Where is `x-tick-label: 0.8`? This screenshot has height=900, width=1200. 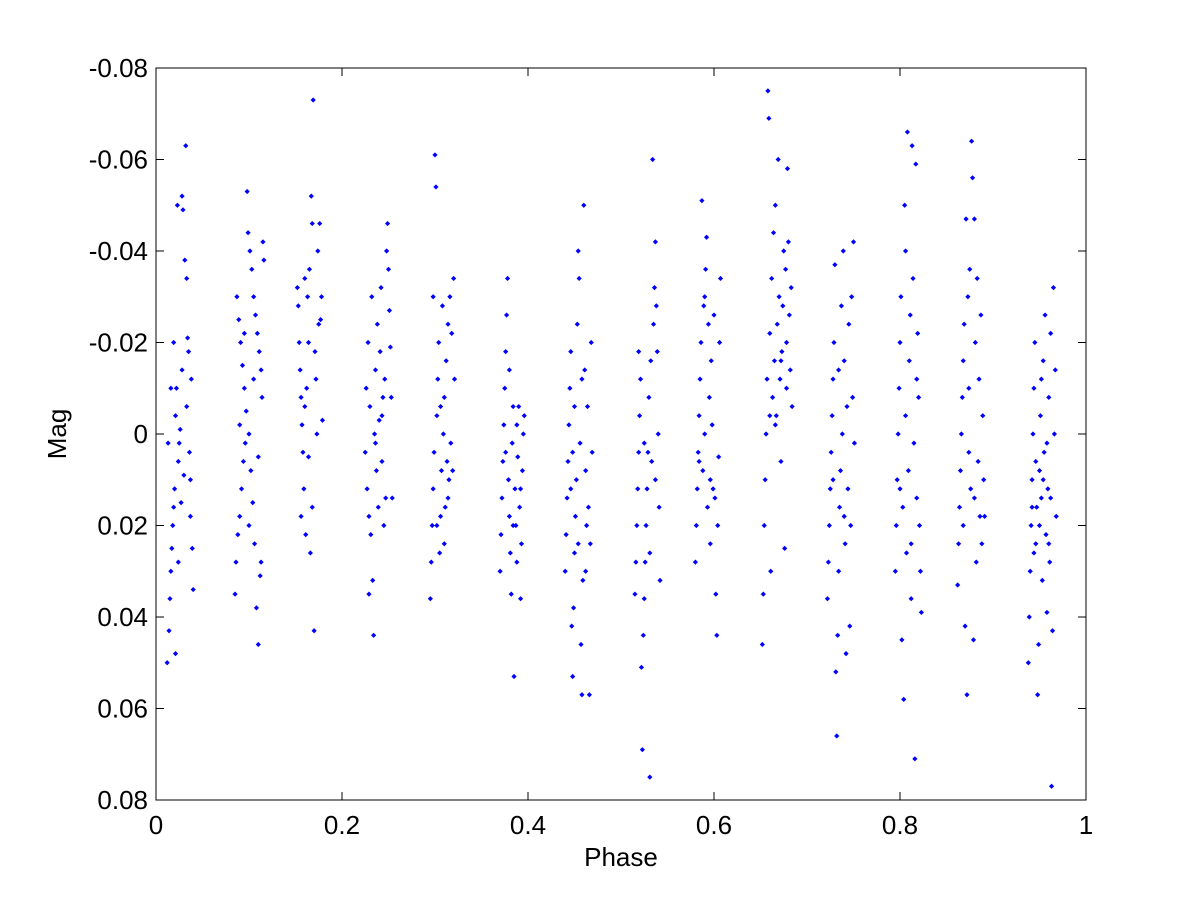 x-tick-label: 0.8 is located at coordinates (900, 825).